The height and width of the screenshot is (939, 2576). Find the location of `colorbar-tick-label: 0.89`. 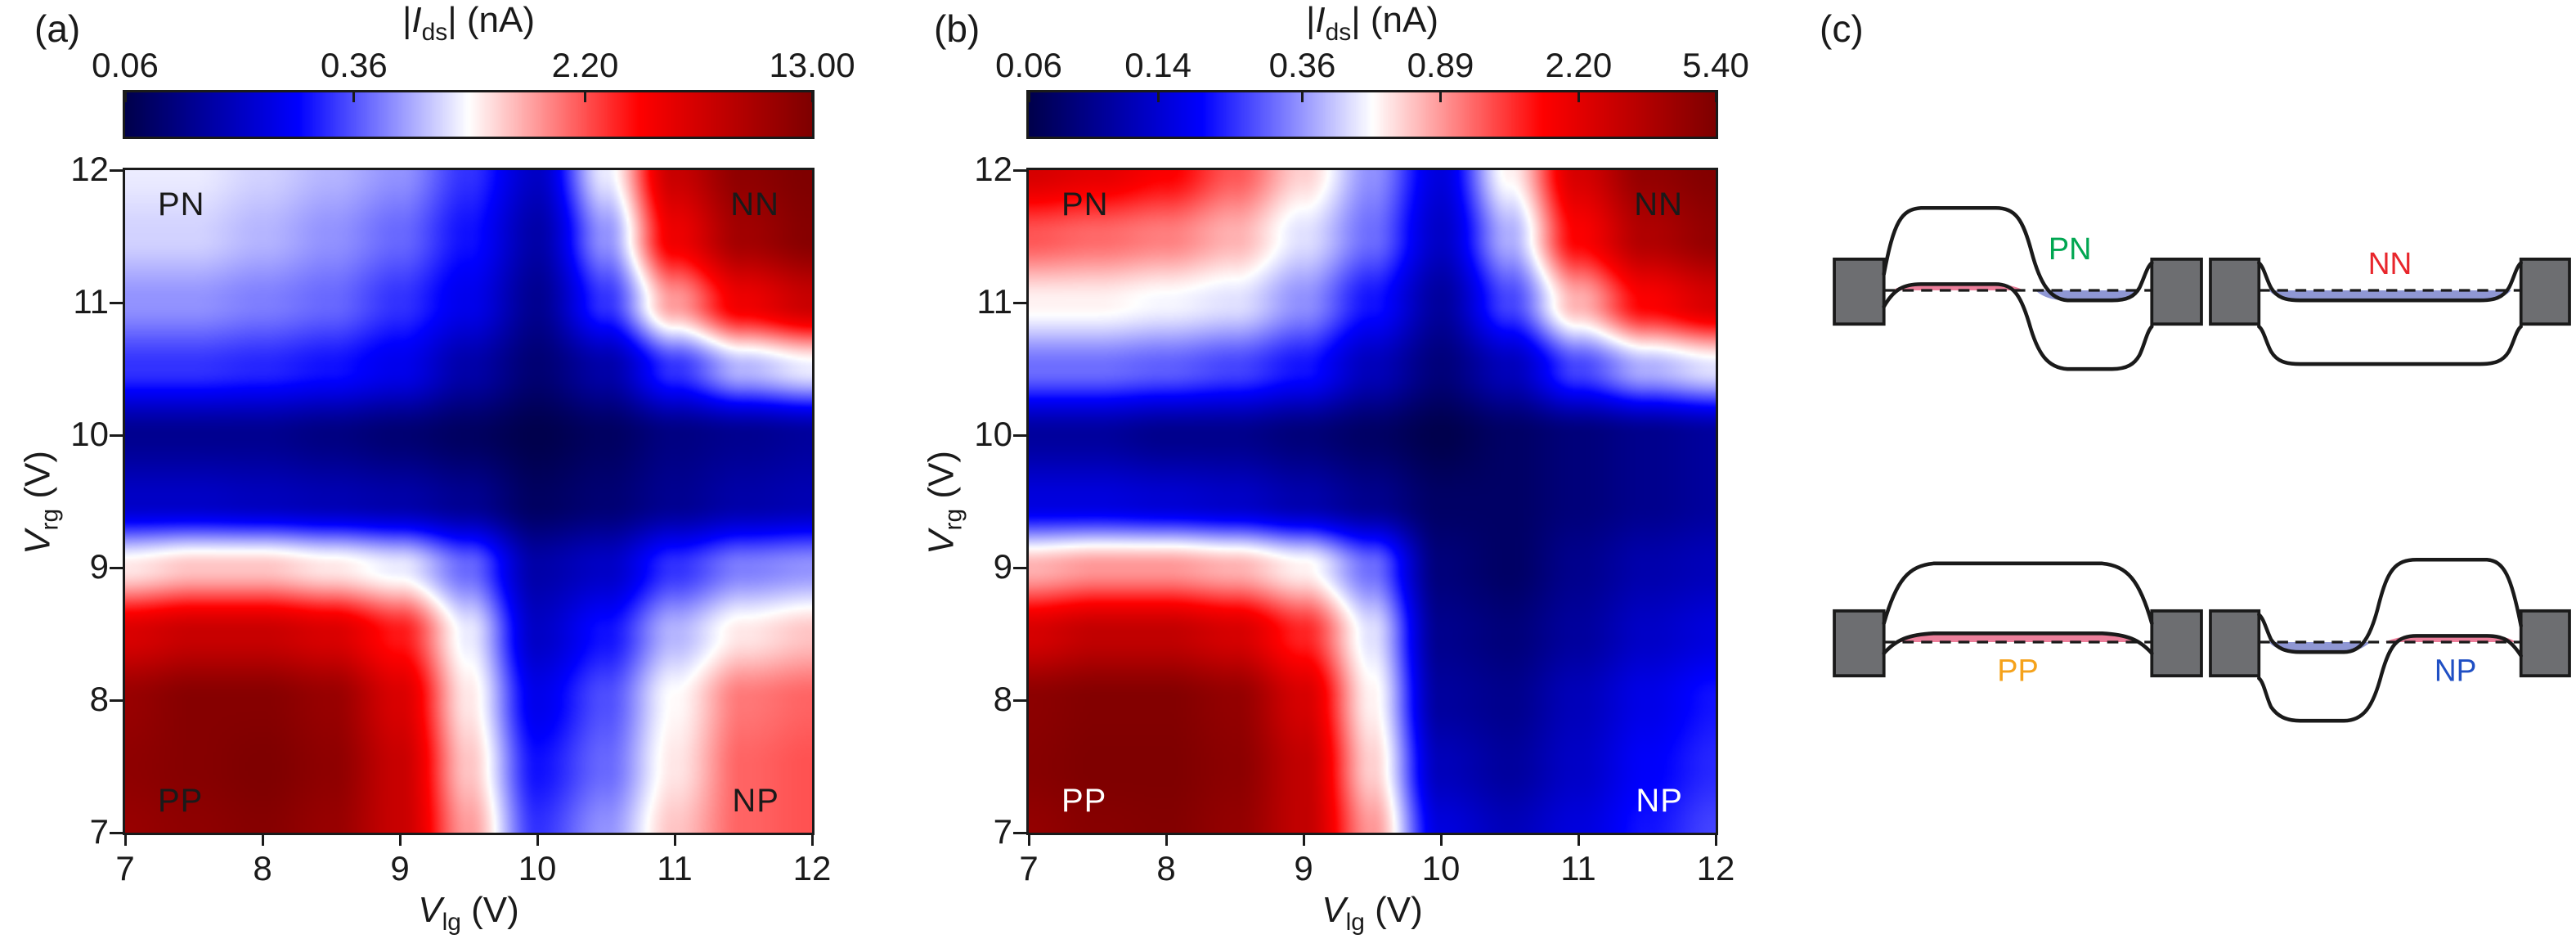

colorbar-tick-label: 0.89 is located at coordinates (1440, 65).